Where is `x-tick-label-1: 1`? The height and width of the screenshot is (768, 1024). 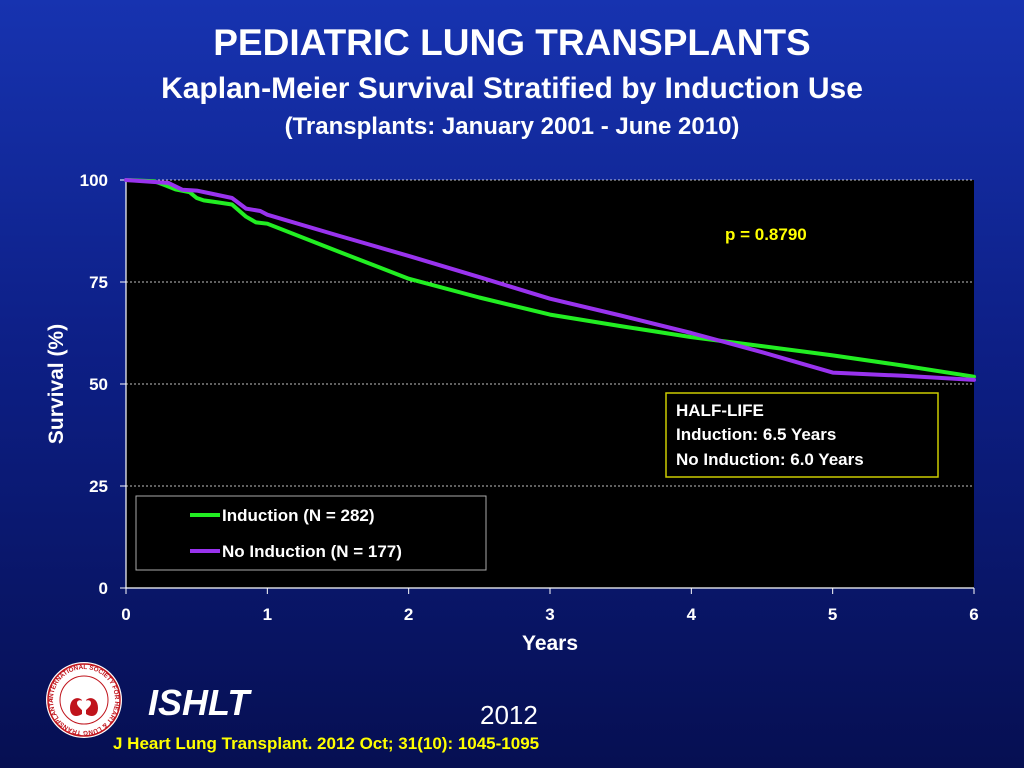 x-tick-label-1: 1 is located at coordinates (267, 614).